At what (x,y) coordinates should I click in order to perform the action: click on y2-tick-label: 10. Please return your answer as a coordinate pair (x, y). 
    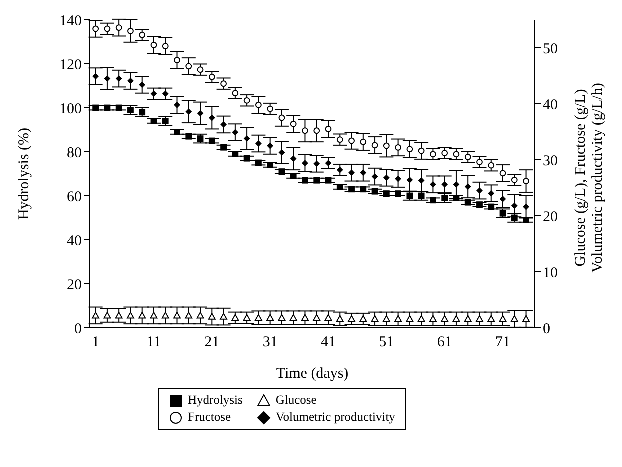
    Looking at the image, I should click on (550, 273).